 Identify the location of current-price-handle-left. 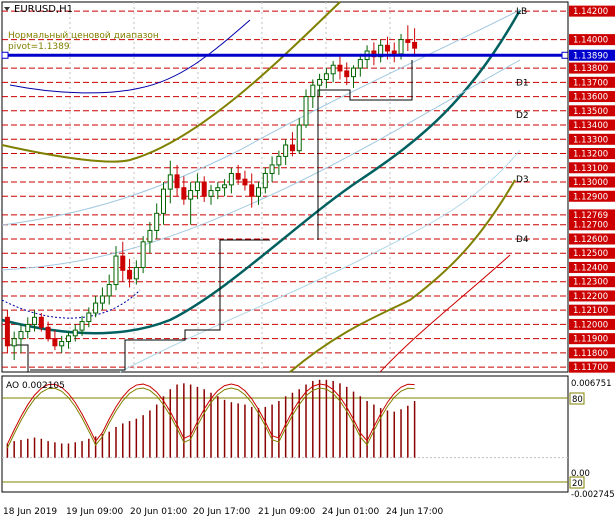
(5, 55).